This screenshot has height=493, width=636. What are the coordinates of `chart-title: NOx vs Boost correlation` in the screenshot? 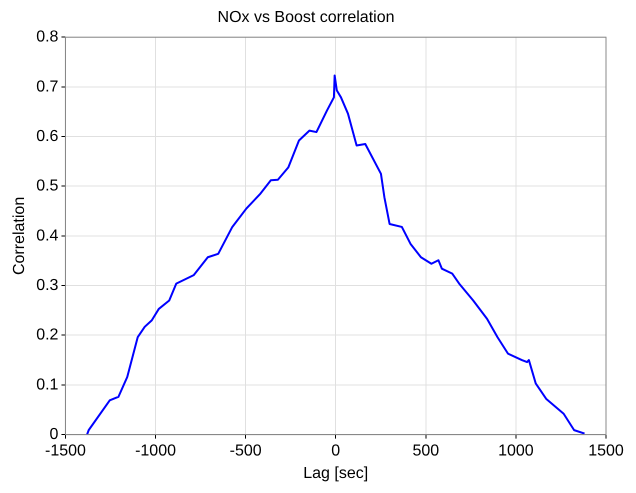 It's located at (306, 17).